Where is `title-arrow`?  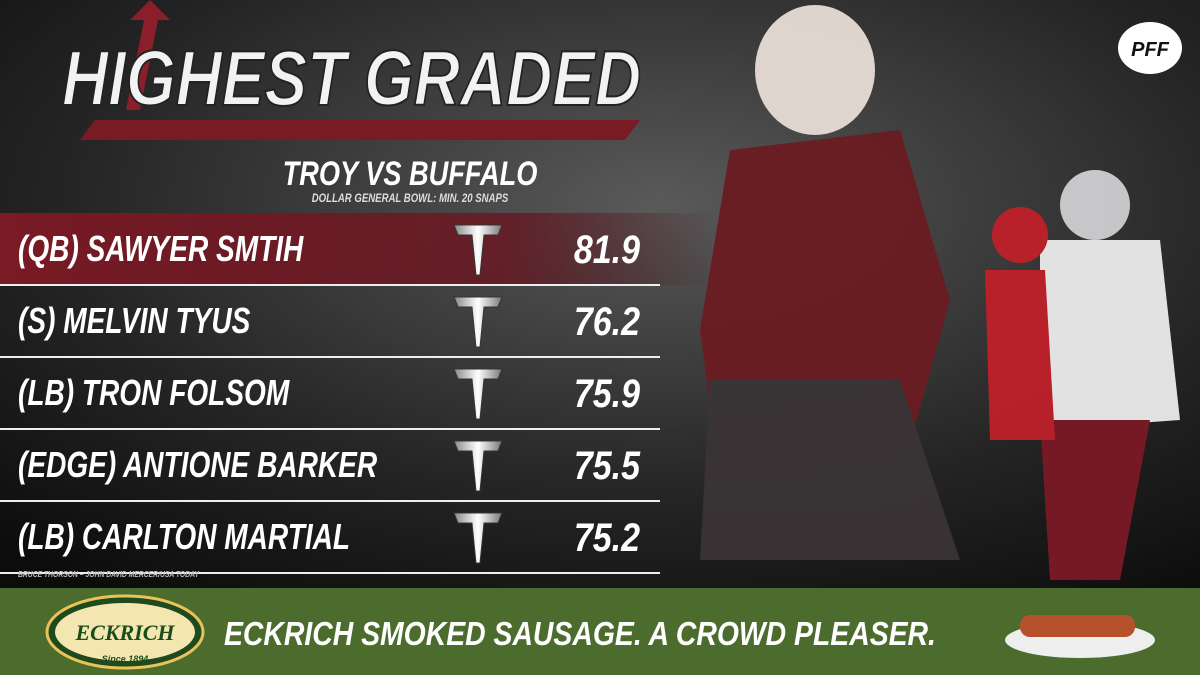
title-arrow is located at coordinates (148, 55).